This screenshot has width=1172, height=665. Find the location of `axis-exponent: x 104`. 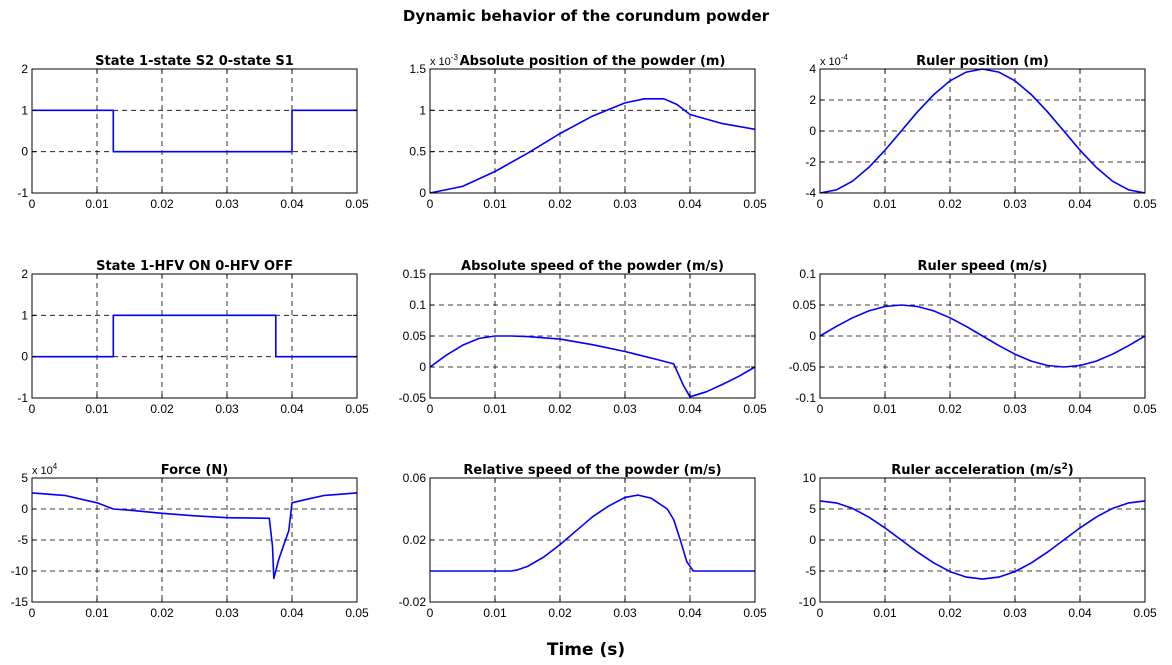

axis-exponent: x 104 is located at coordinates (45, 469).